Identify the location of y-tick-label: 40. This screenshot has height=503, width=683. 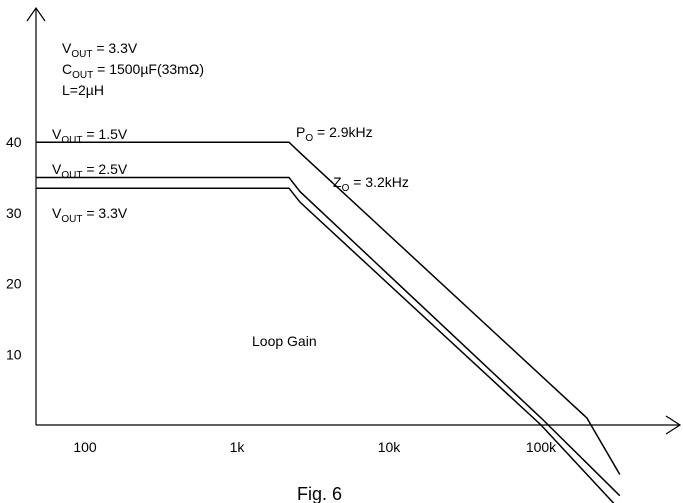
(14, 142).